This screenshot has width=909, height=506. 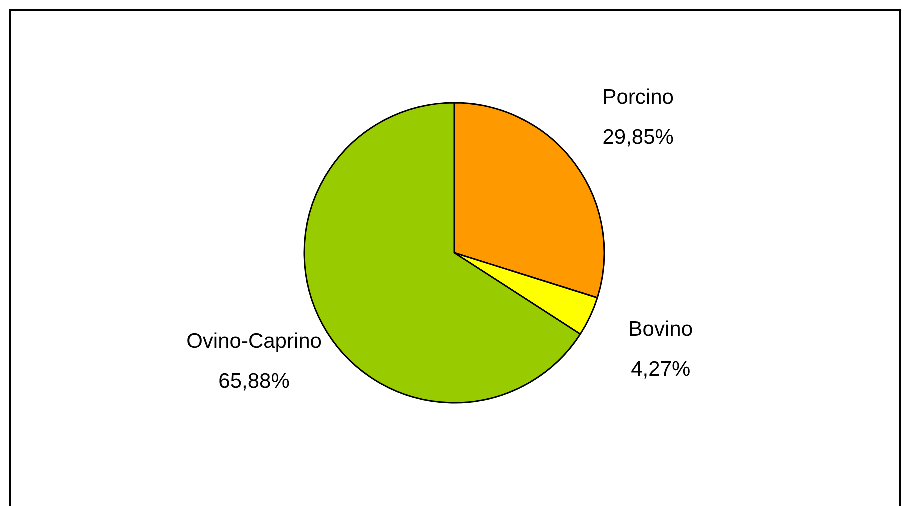 I want to click on data-label: 4,27%, so click(x=661, y=369).